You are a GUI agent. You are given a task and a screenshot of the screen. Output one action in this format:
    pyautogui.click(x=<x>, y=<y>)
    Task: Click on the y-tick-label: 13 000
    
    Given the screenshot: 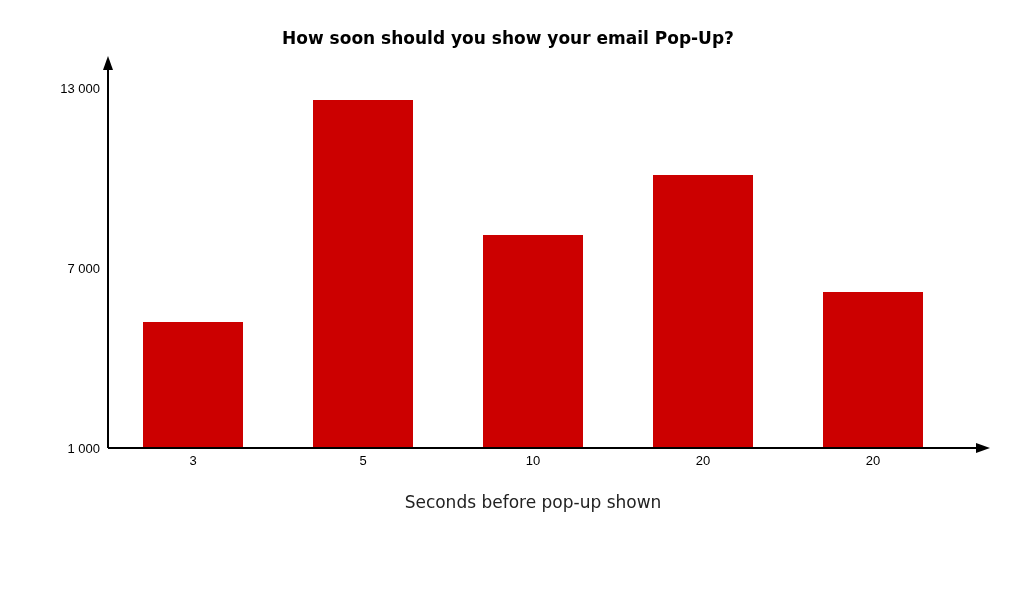 What is the action you would take?
    pyautogui.click(x=80, y=88)
    